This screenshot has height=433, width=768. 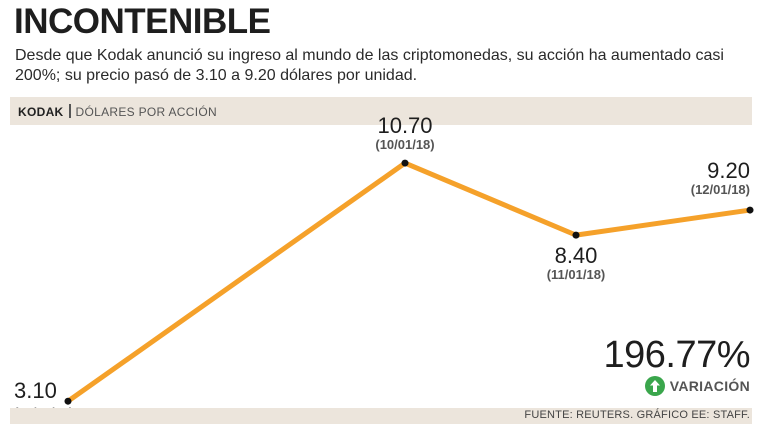 I want to click on date-label: (10/01/18), so click(x=404, y=144).